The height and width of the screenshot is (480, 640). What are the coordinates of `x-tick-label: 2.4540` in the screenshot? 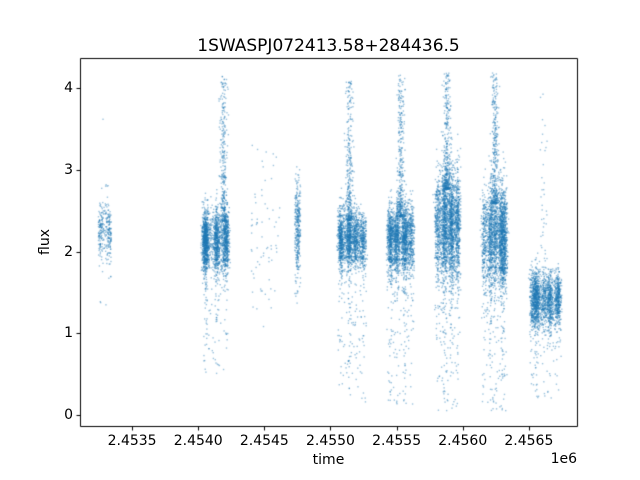 It's located at (198, 441).